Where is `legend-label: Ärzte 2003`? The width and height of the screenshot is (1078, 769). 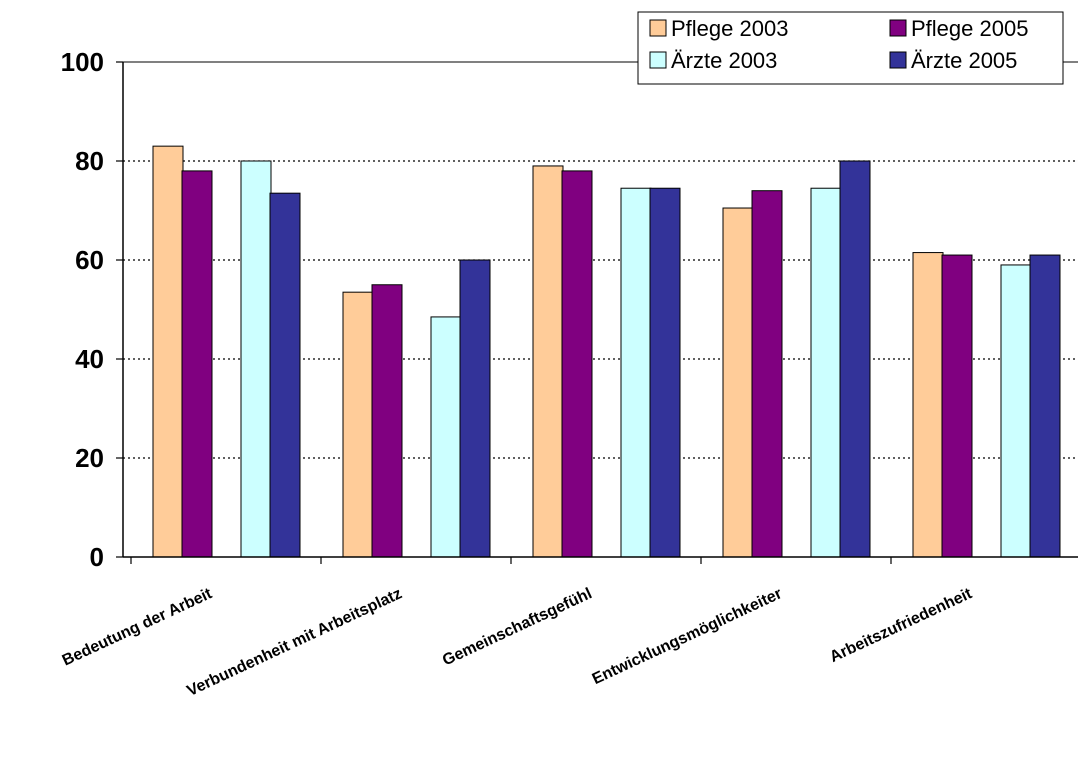
legend-label: Ärzte 2003 is located at coordinates (724, 60).